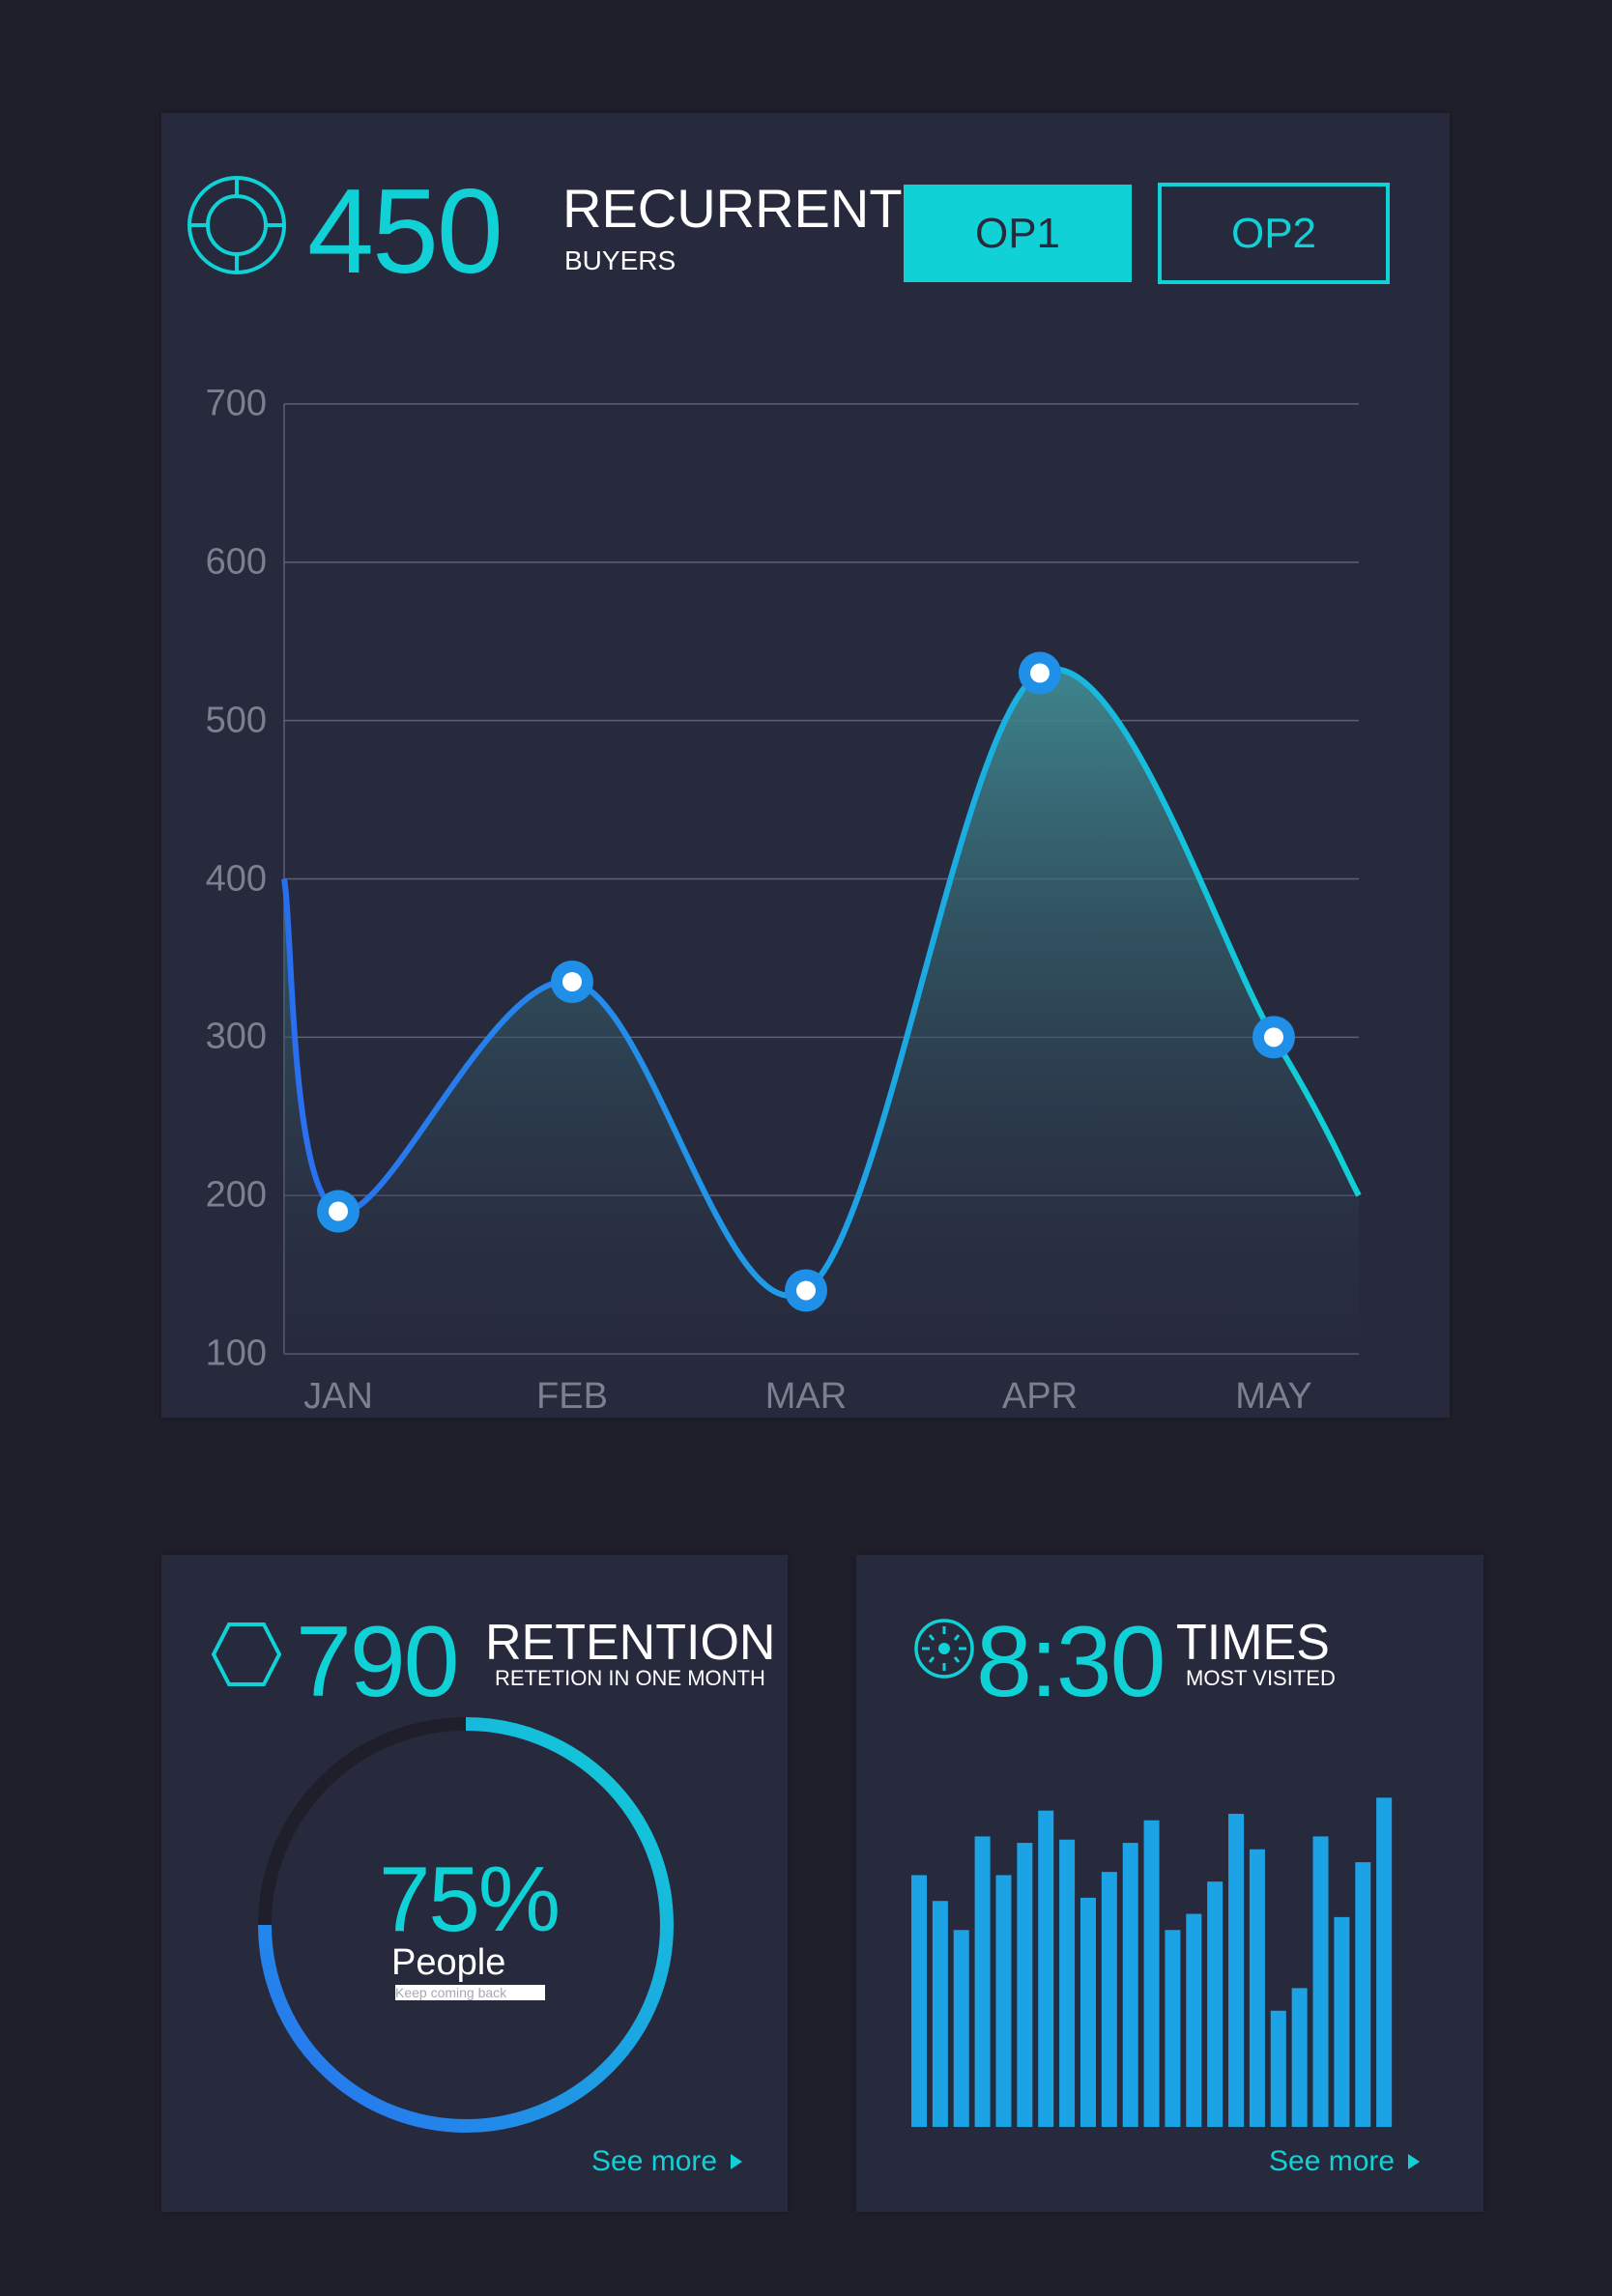  I want to click on x-tick-label: MAY, so click(1273, 1396).